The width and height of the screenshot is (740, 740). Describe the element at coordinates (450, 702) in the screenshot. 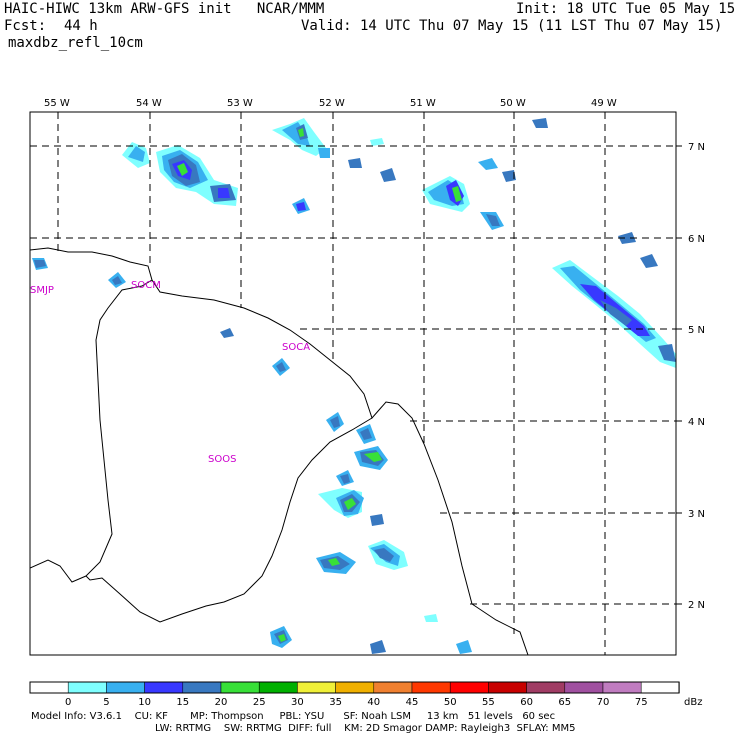

I see `colorbar-label: 50` at that location.